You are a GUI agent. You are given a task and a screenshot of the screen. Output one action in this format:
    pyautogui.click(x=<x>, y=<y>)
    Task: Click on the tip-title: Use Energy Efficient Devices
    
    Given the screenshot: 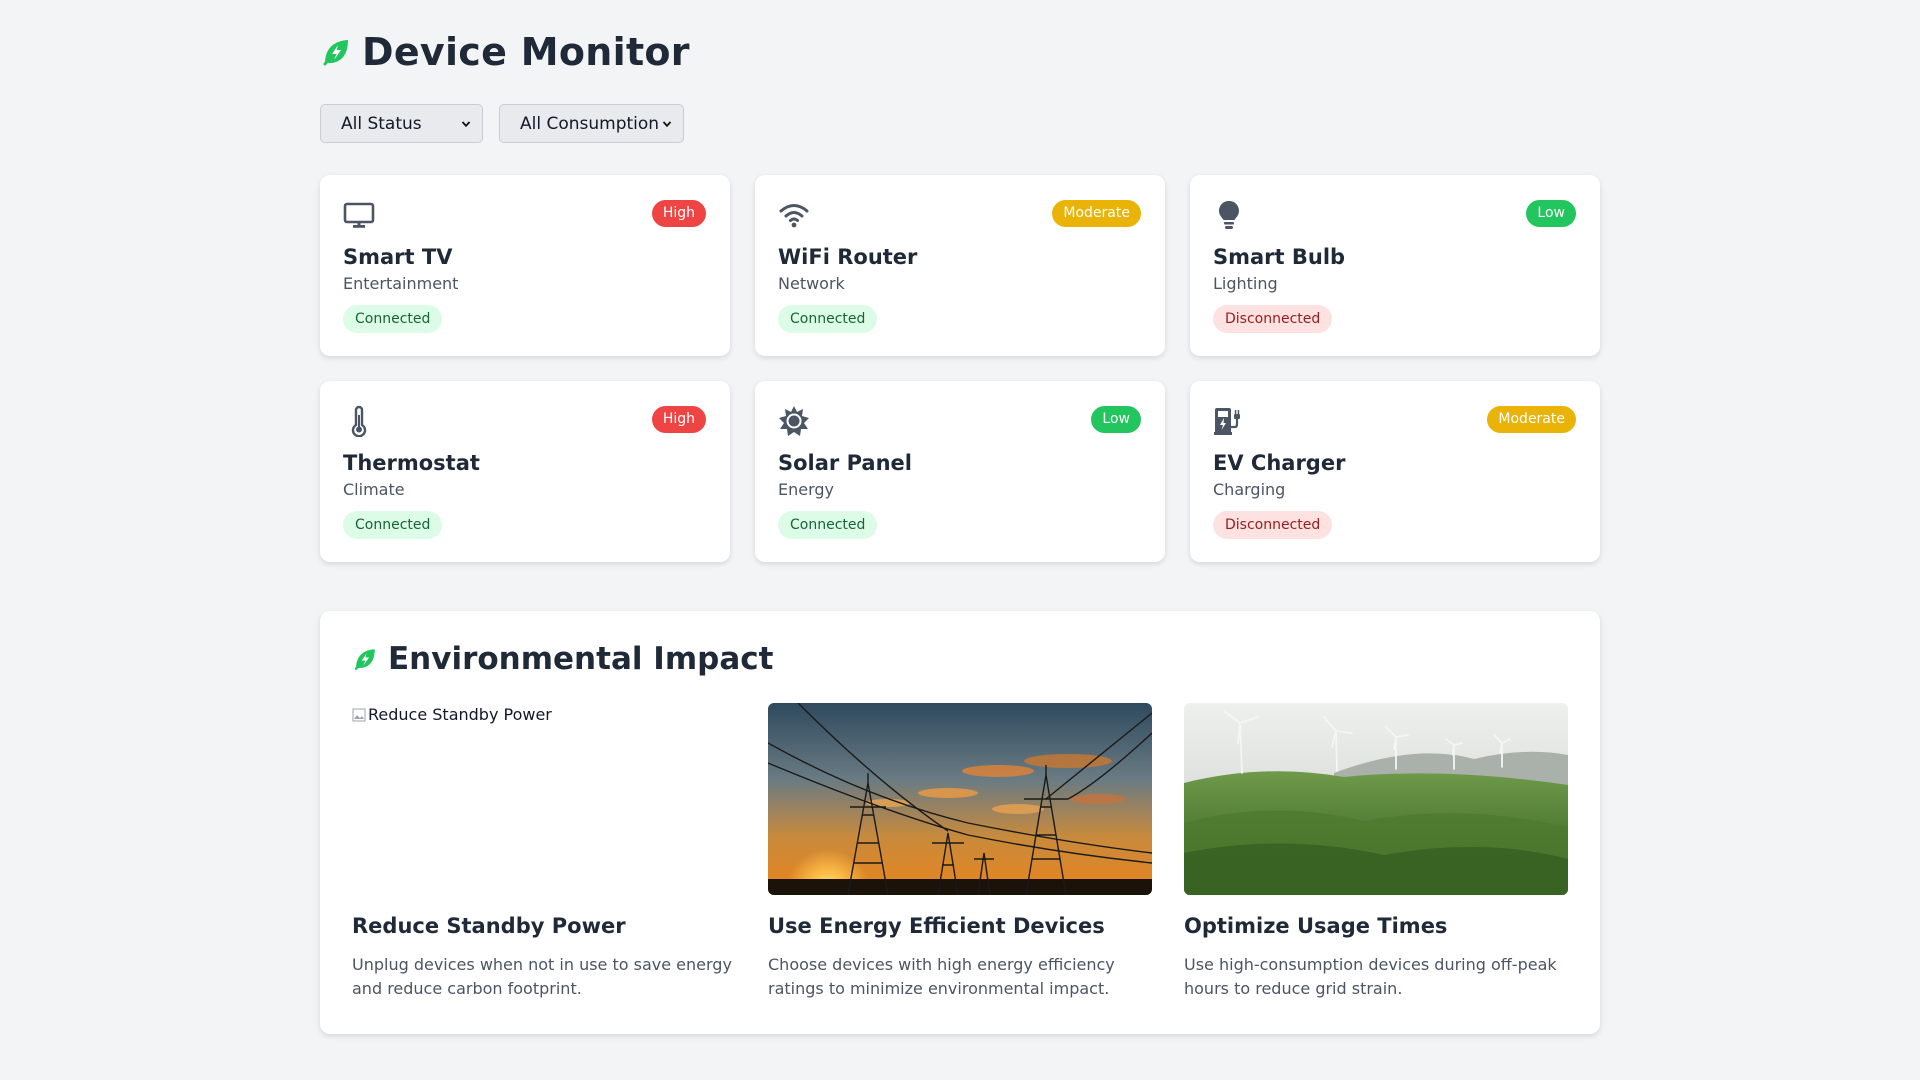 What is the action you would take?
    pyautogui.click(x=936, y=926)
    